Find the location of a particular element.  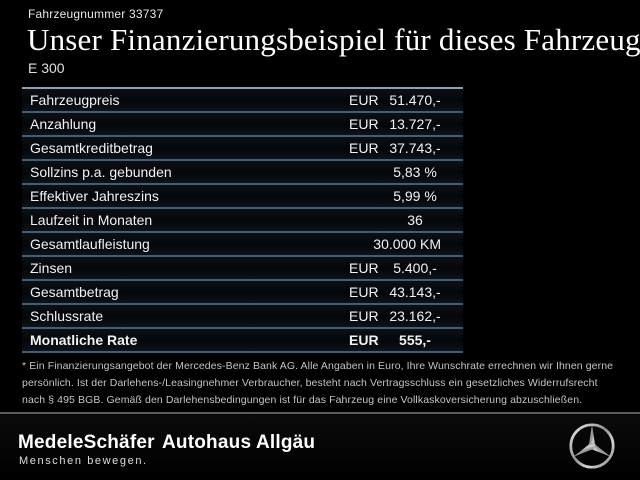

vehicle-model: E 300 is located at coordinates (46, 68).